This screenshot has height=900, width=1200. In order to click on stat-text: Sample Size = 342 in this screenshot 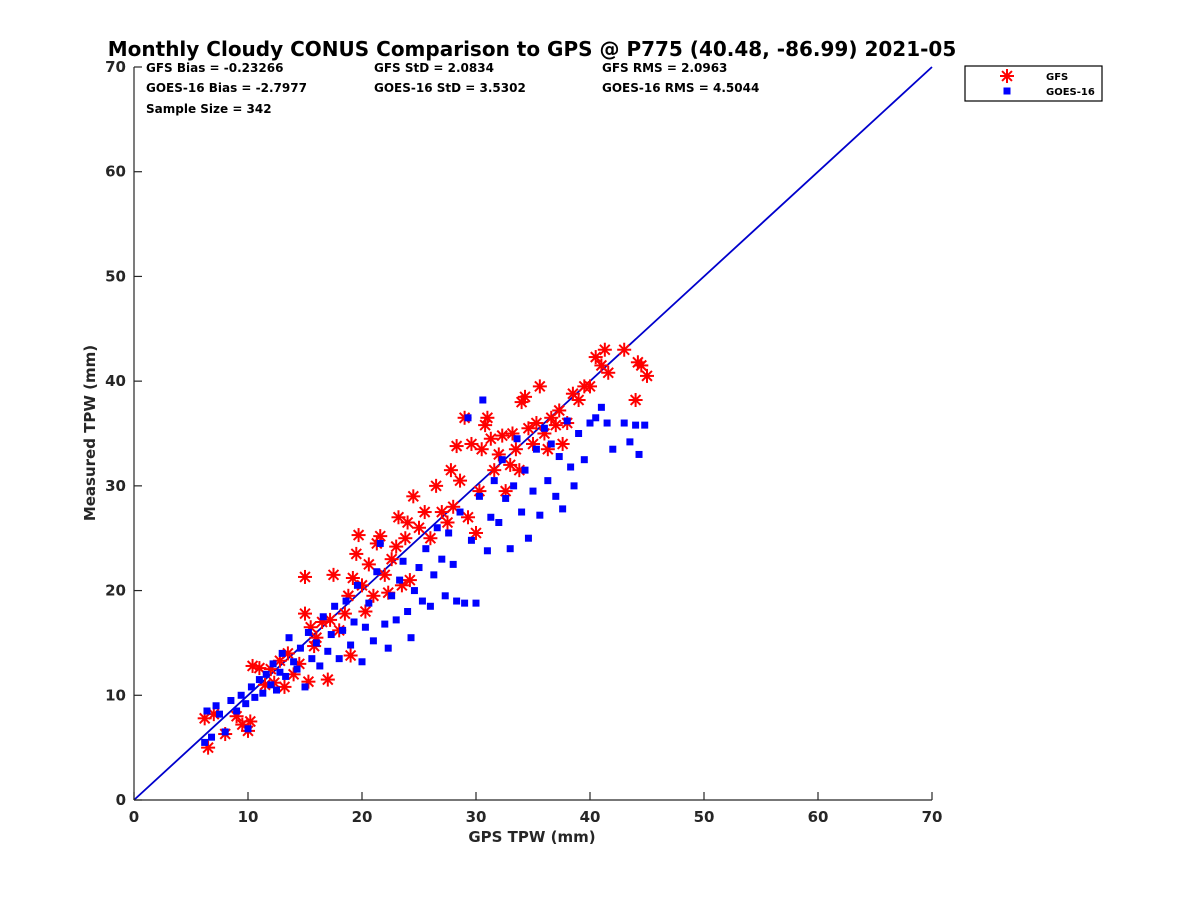, I will do `click(209, 109)`.